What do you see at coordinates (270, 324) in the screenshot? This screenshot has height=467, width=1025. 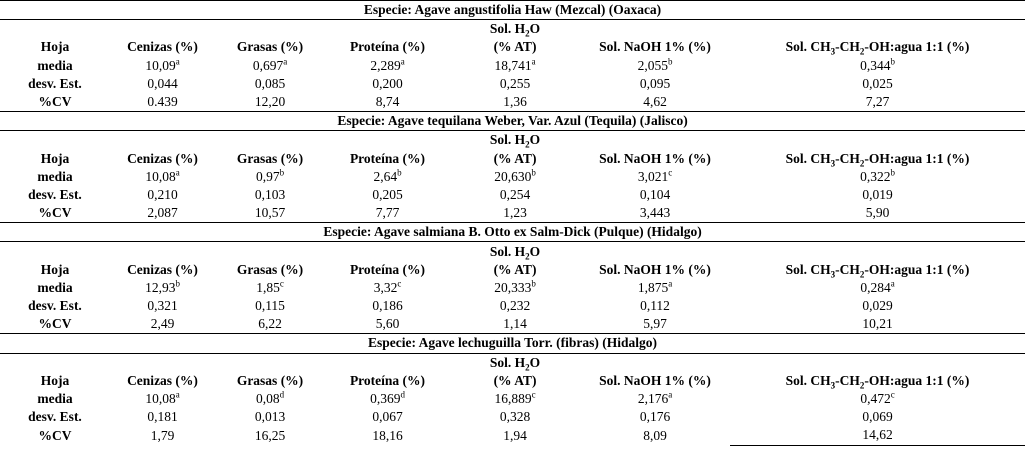 I see `cell-grasas: 6,22` at bounding box center [270, 324].